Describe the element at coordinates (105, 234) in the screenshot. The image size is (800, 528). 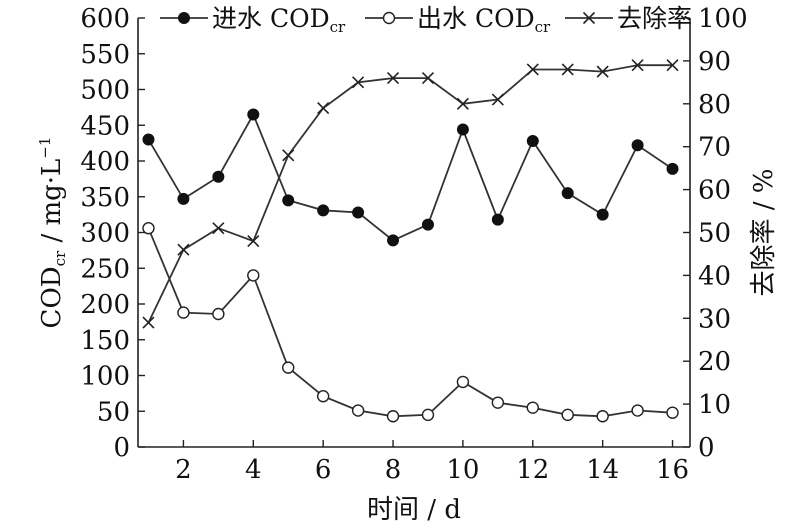
I see `left-tick-label: 300` at that location.